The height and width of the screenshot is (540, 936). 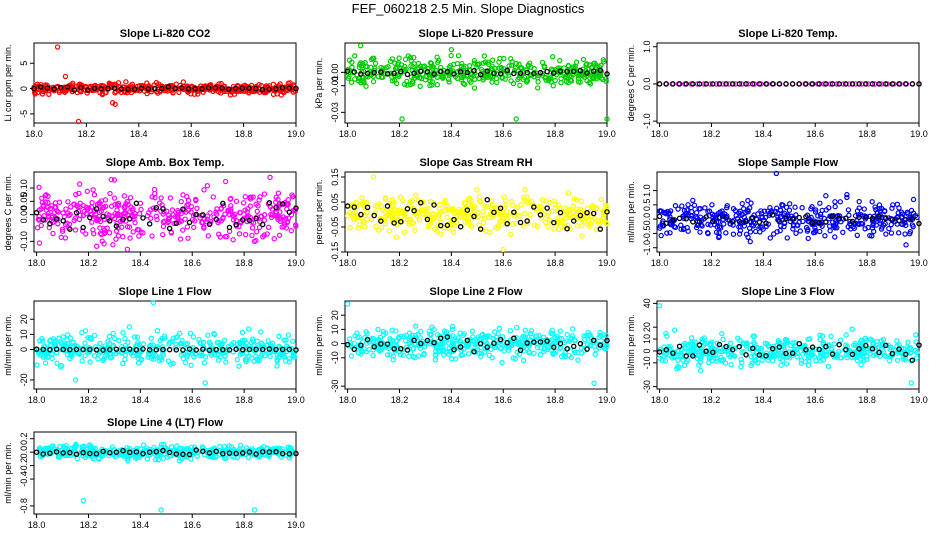 I want to click on y-tick-label: 0.0, so click(x=647, y=84).